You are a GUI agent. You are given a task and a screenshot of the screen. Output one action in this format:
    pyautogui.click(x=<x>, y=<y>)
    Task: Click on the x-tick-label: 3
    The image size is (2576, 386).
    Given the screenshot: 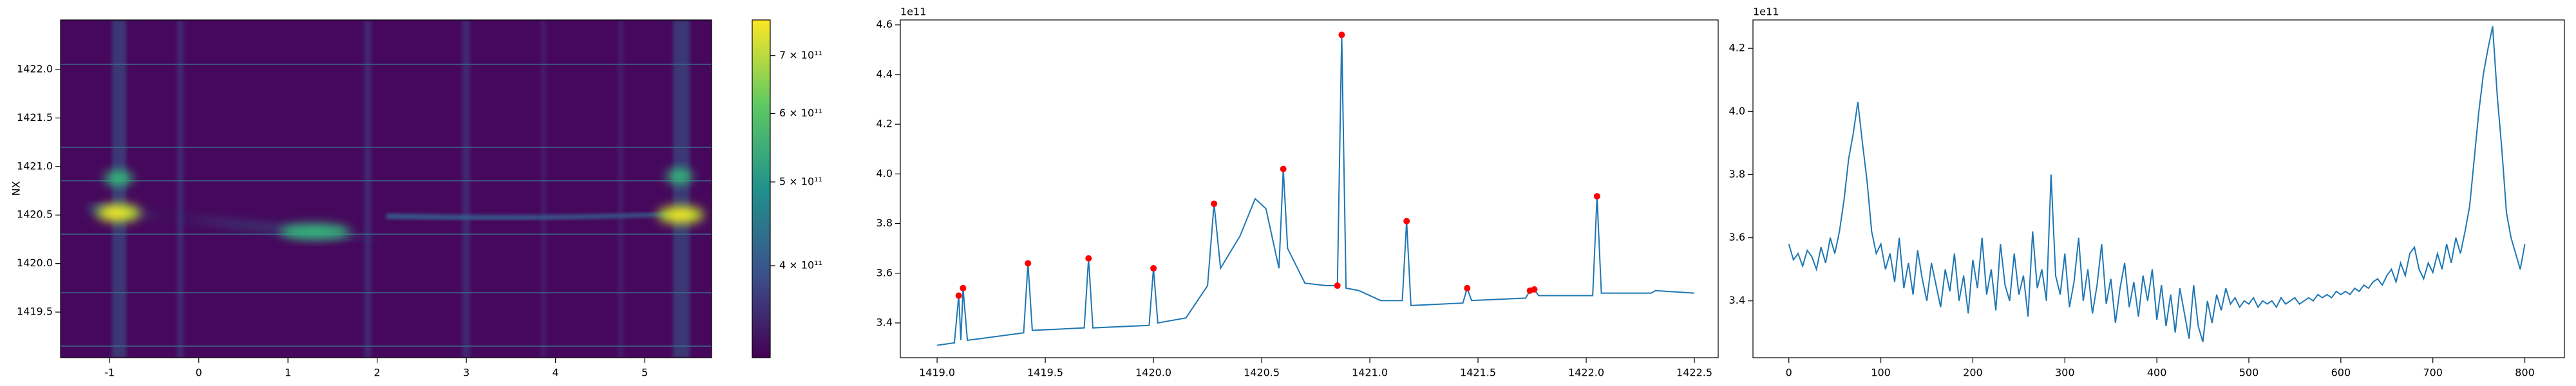 What is the action you would take?
    pyautogui.click(x=466, y=373)
    